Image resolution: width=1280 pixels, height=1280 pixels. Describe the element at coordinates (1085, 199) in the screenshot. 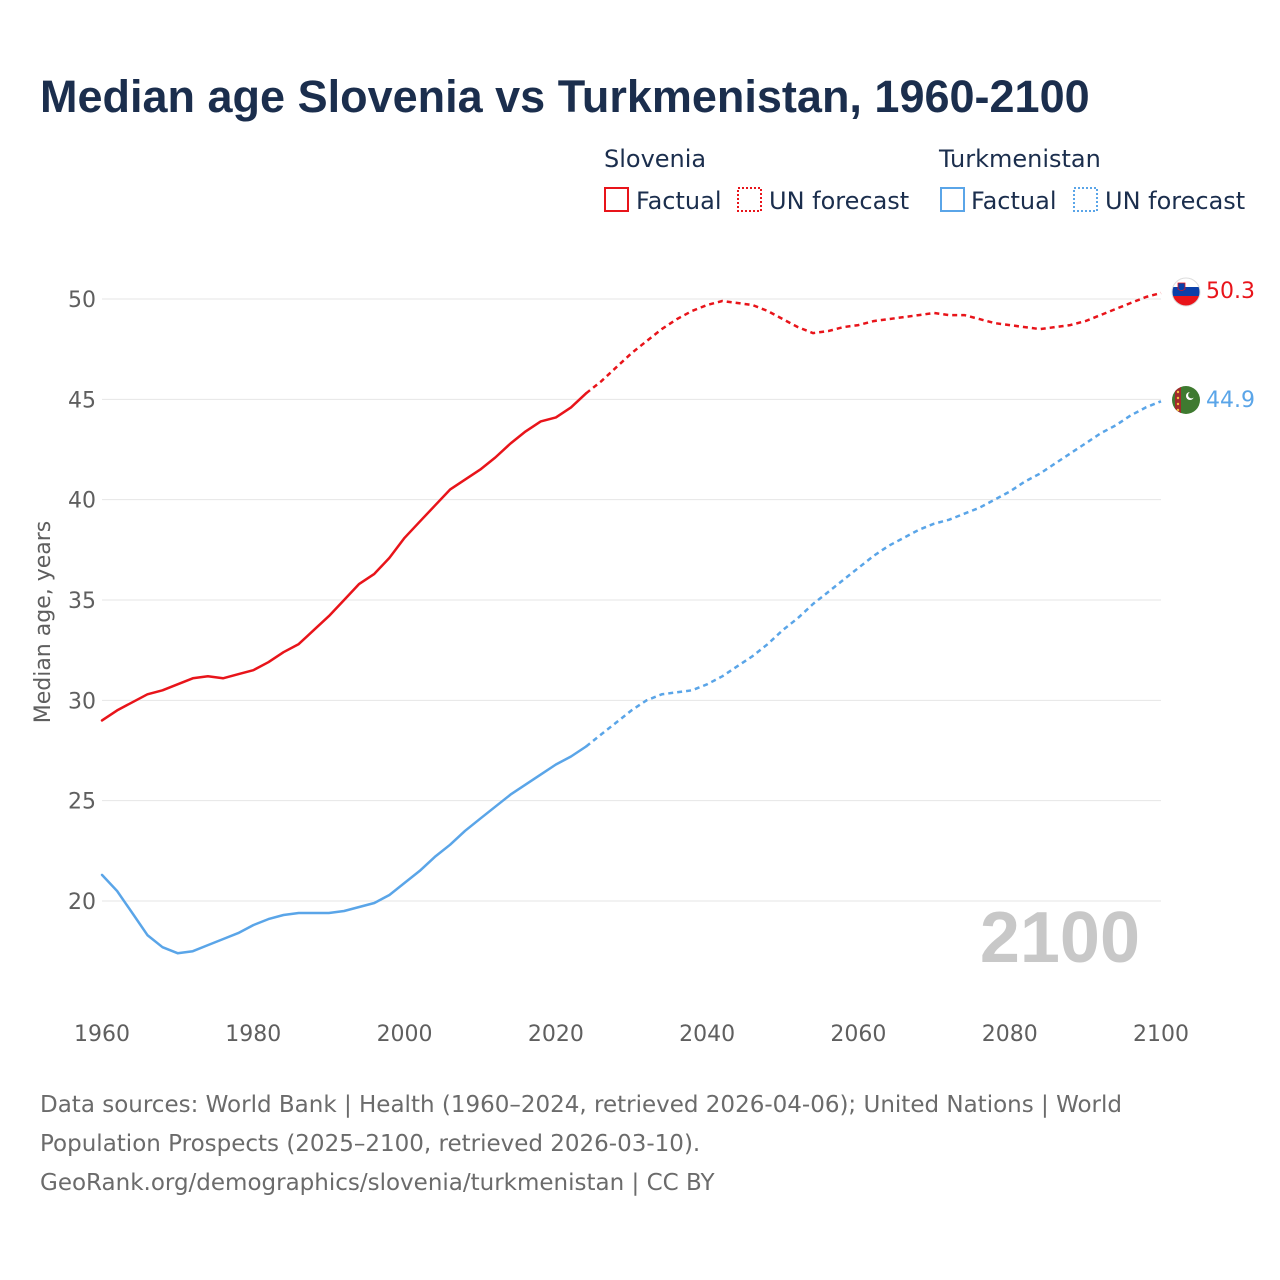

I see `legend-turkmenistan-forecast-swatch` at that location.